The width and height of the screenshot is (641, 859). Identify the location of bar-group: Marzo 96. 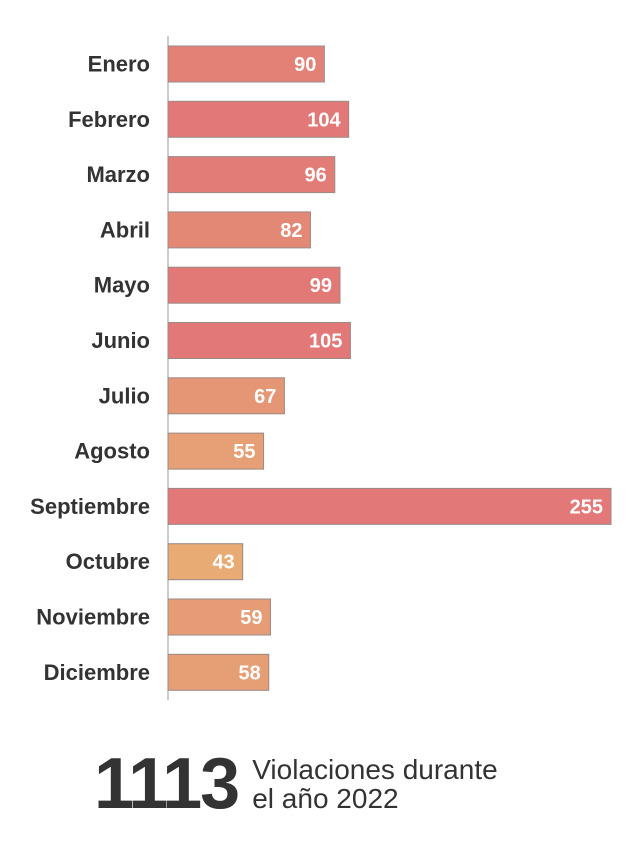
(211, 175).